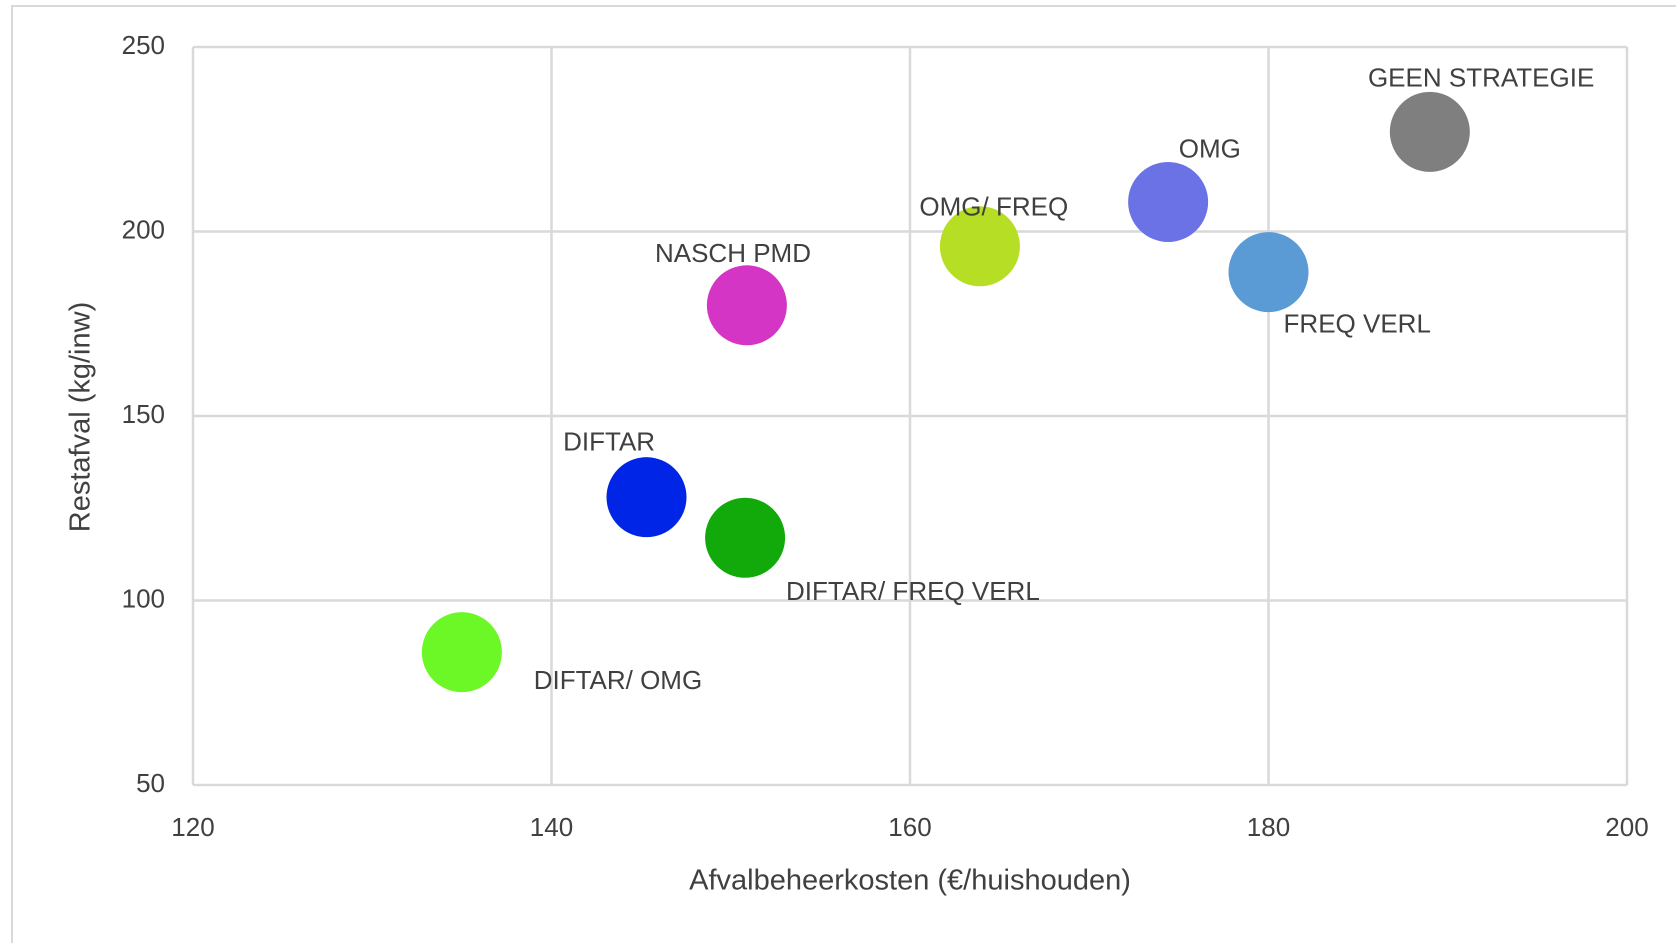  Describe the element at coordinates (1210, 149) in the screenshot. I see `point-label: OMG` at that location.